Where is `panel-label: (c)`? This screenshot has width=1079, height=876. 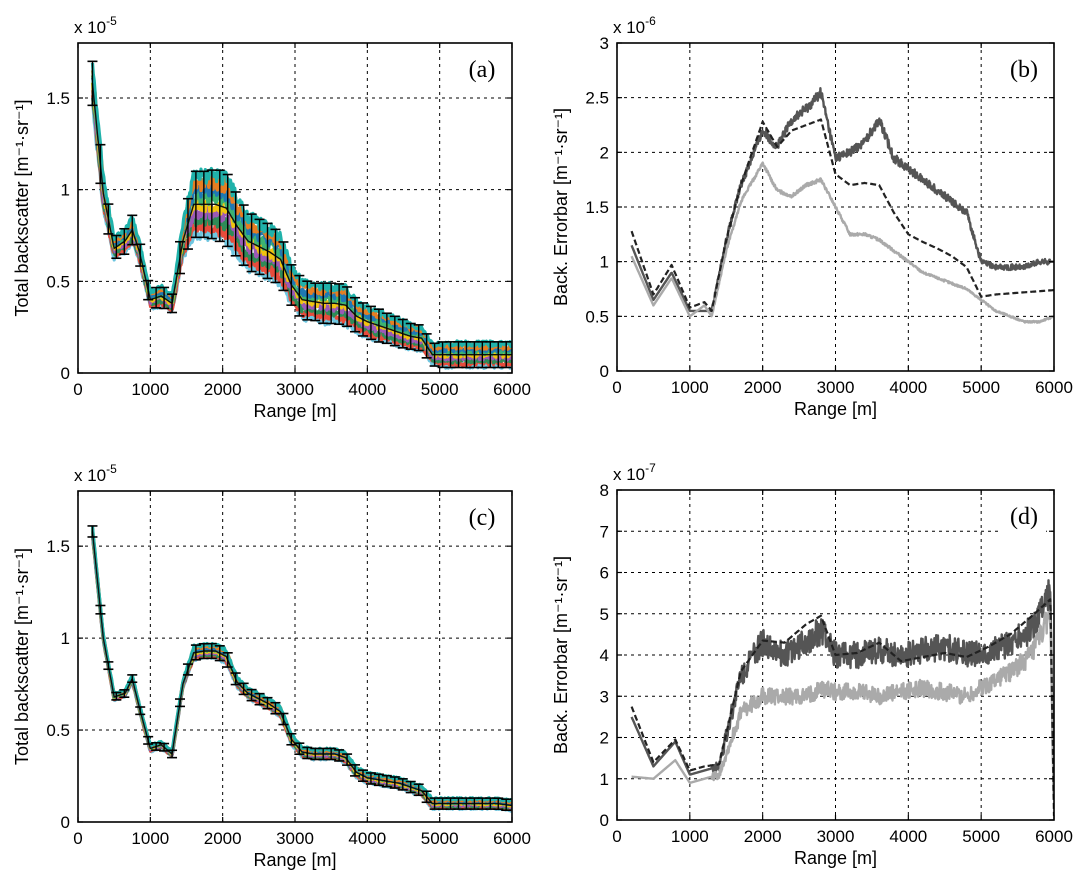 panel-label: (c) is located at coordinates (482, 518).